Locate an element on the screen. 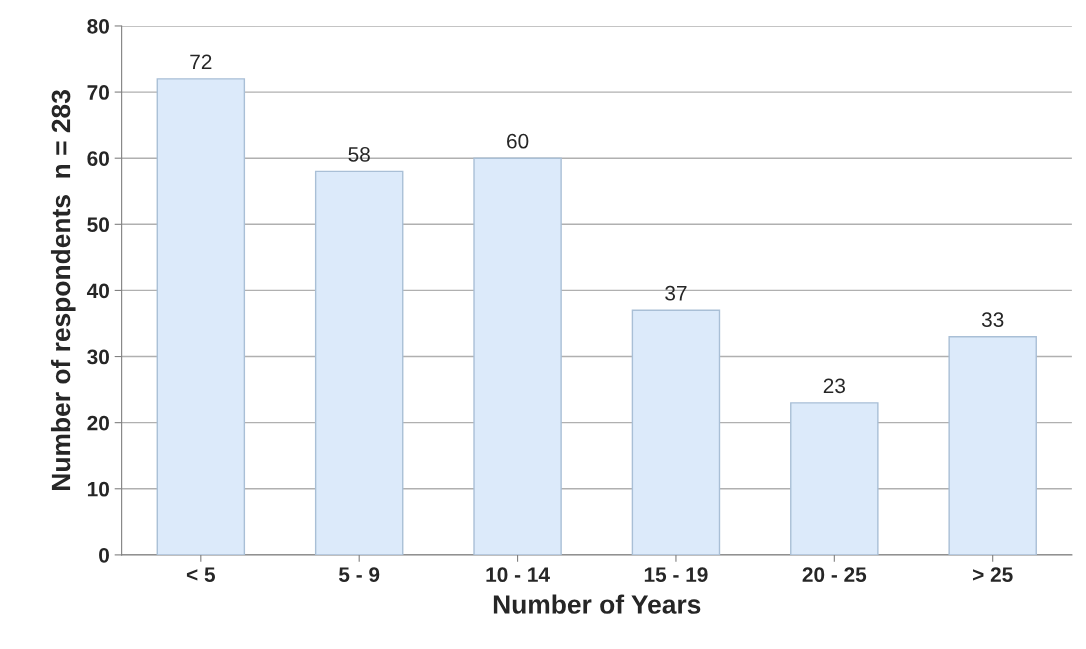  data-label: 72 is located at coordinates (201, 61).